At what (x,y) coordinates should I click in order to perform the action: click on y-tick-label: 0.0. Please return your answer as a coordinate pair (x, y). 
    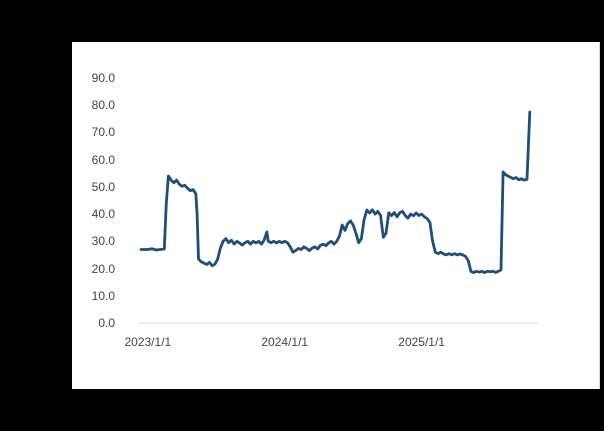
    Looking at the image, I should click on (106, 323).